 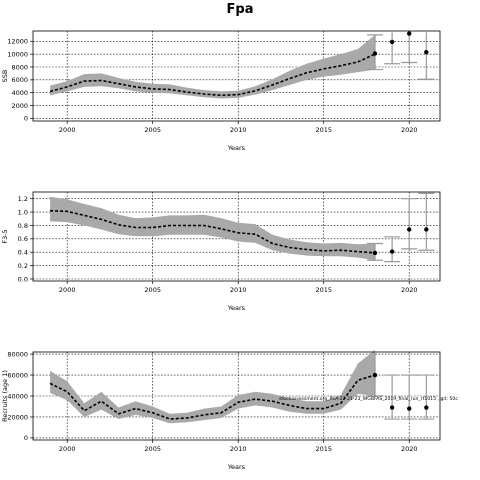 I want to click on y-tick-label: 1.0, so click(x=23, y=212).